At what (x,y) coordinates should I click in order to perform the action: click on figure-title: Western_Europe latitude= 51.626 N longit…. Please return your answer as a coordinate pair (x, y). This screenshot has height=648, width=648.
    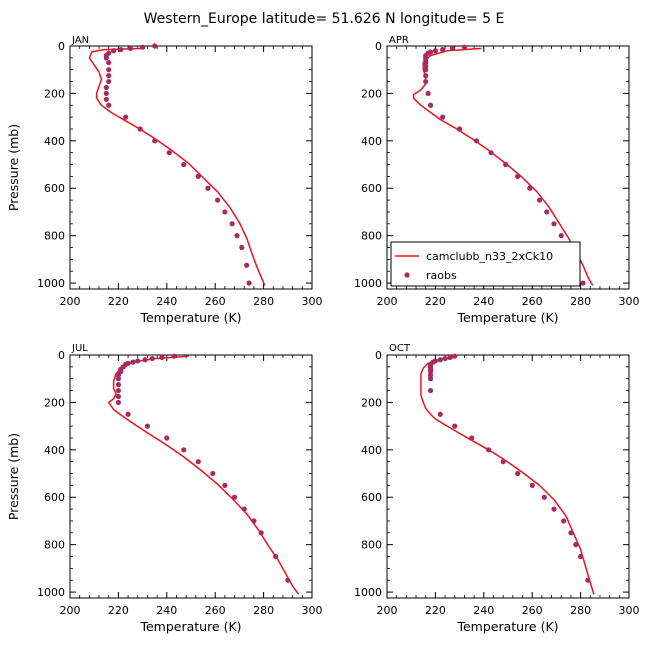
    Looking at the image, I should click on (324, 19).